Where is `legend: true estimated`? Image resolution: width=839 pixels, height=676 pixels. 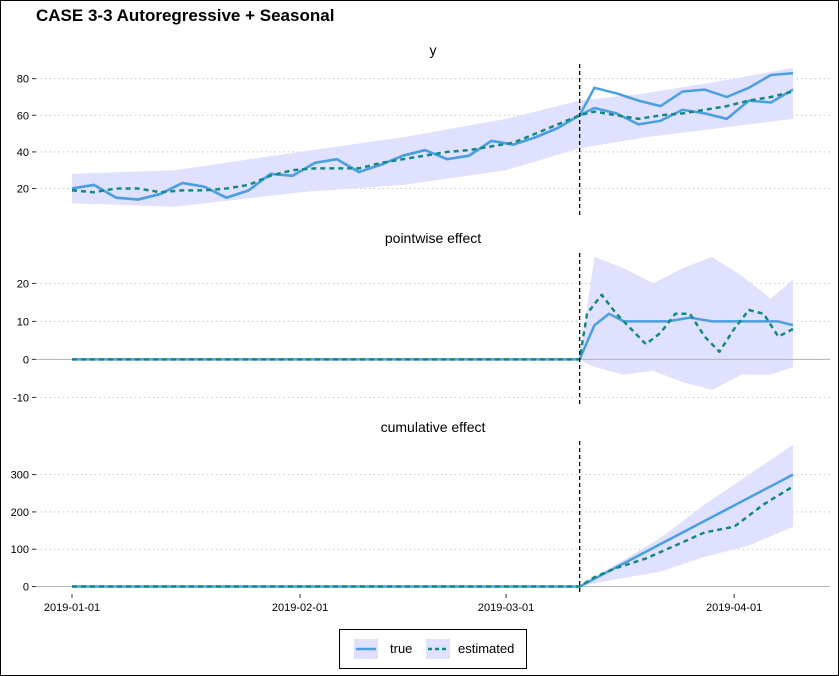 legend: true estimated is located at coordinates (433, 649).